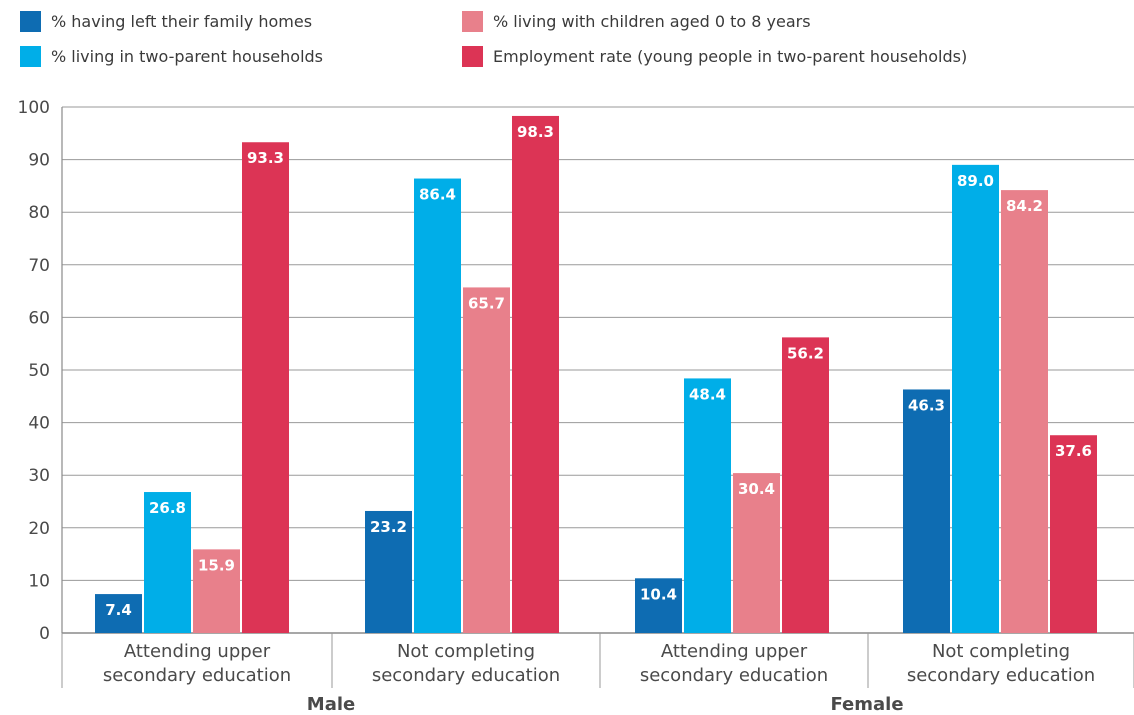 The width and height of the screenshot is (1134, 715). What do you see at coordinates (216, 591) in the screenshot?
I see `bar-s2-c0` at bounding box center [216, 591].